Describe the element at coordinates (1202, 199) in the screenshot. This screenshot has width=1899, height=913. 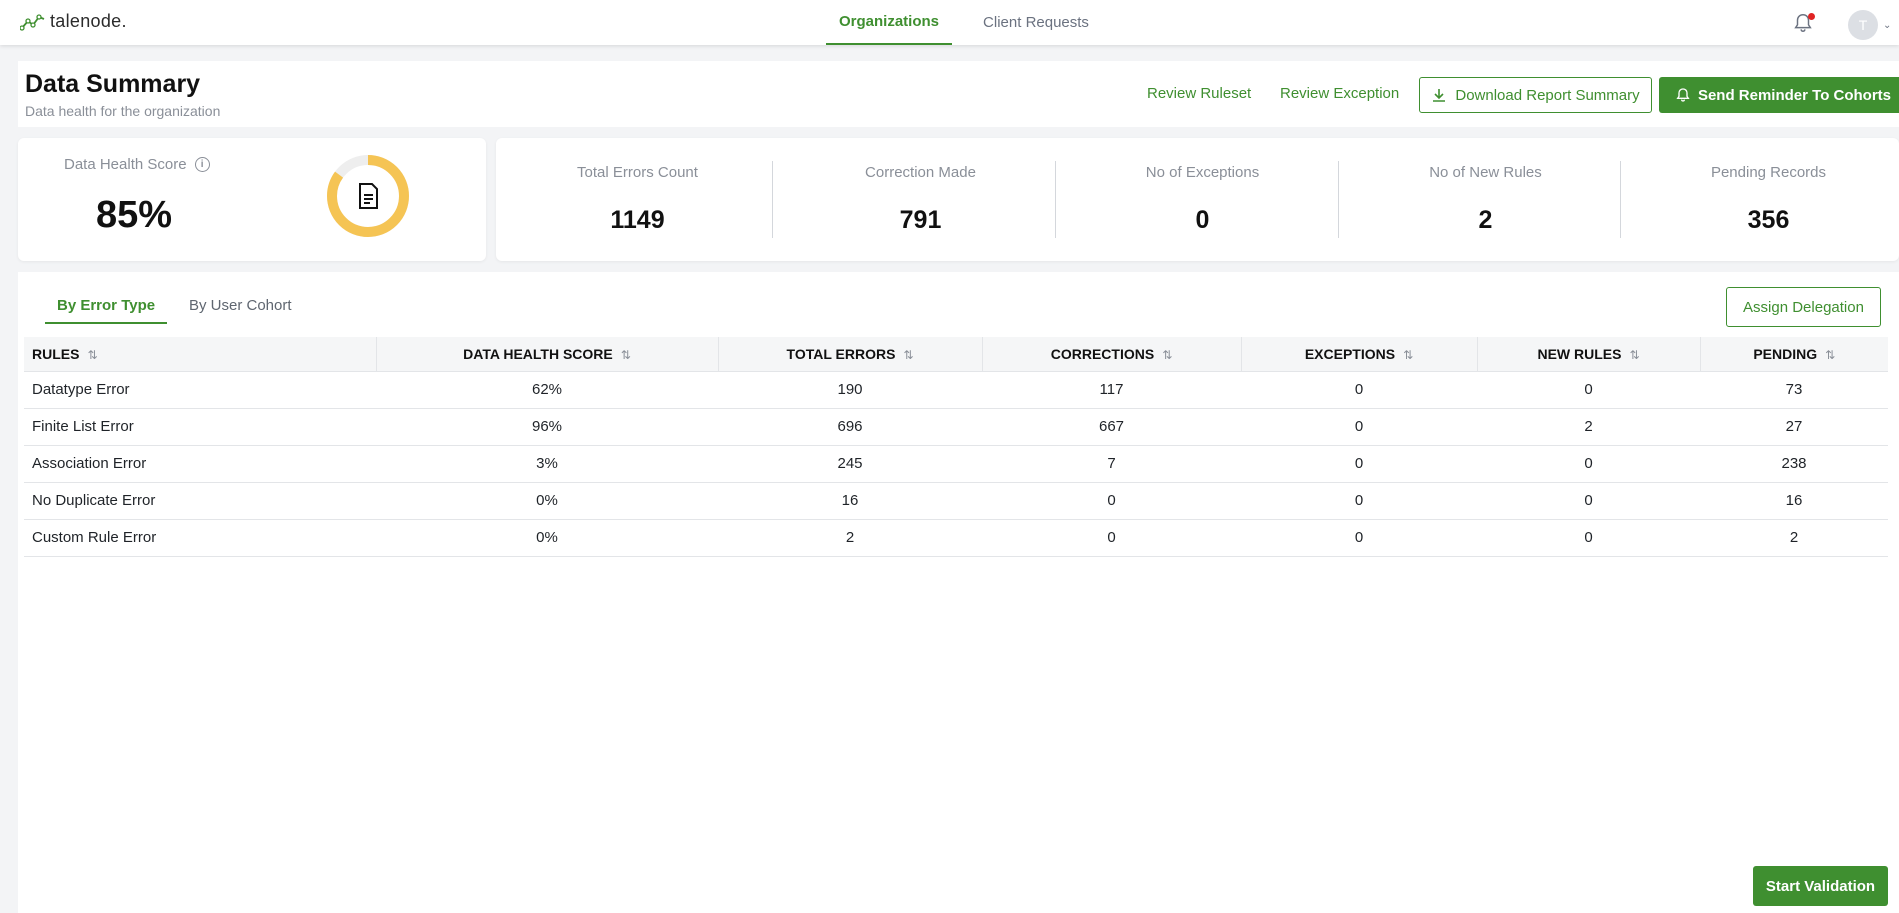
I see `stat-exceptions: No of Exceptions 0` at that location.